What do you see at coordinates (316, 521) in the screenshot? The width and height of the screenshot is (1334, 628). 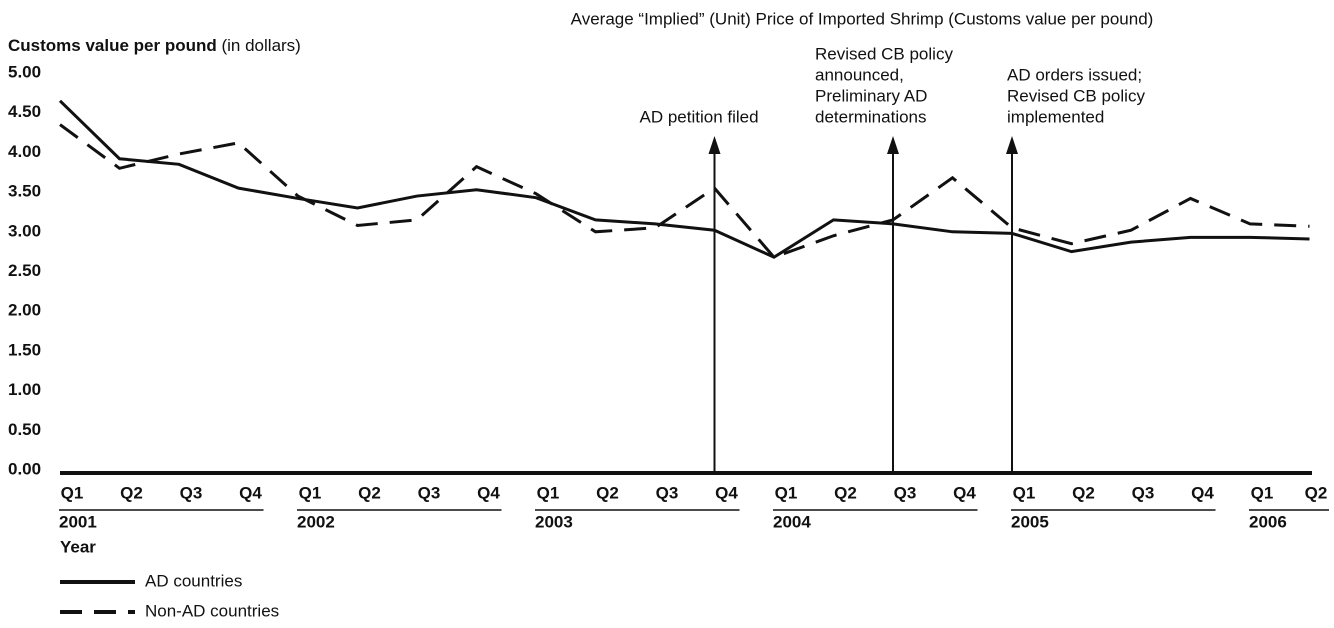 I see `year-label: 2002` at bounding box center [316, 521].